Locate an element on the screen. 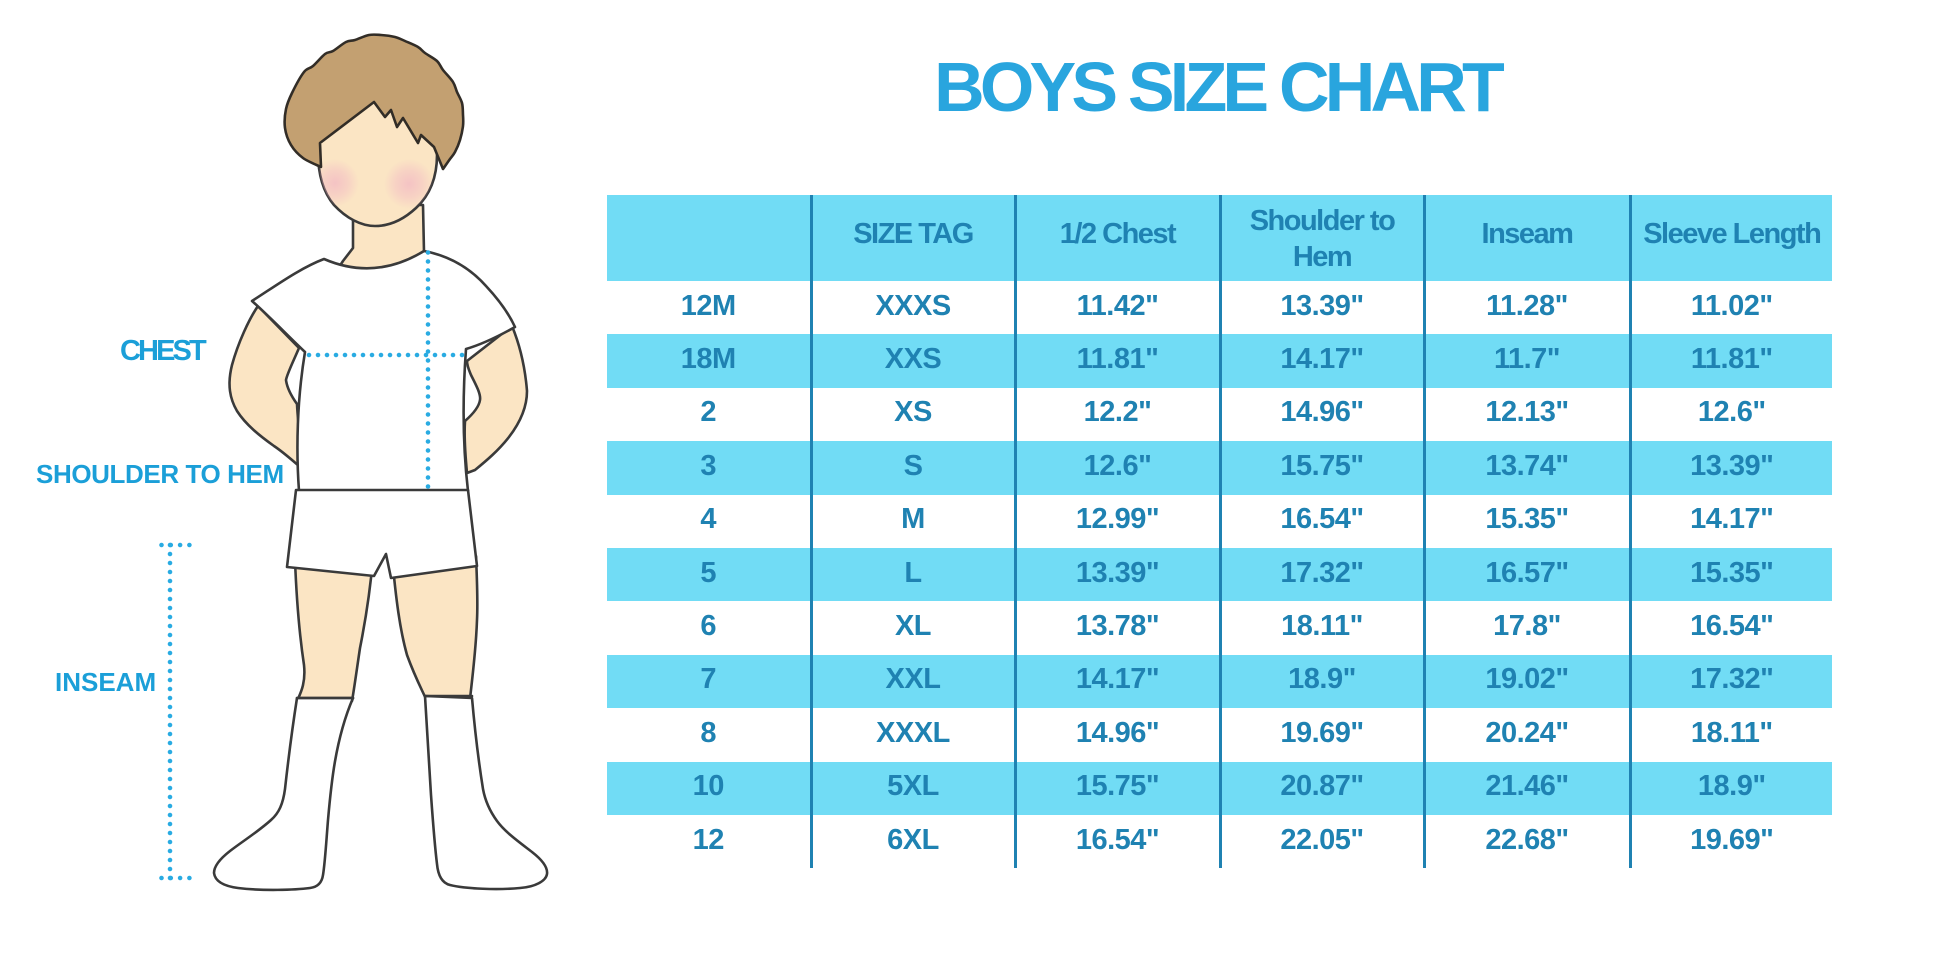  svg-text: INSEAM is located at coordinates (105, 682).